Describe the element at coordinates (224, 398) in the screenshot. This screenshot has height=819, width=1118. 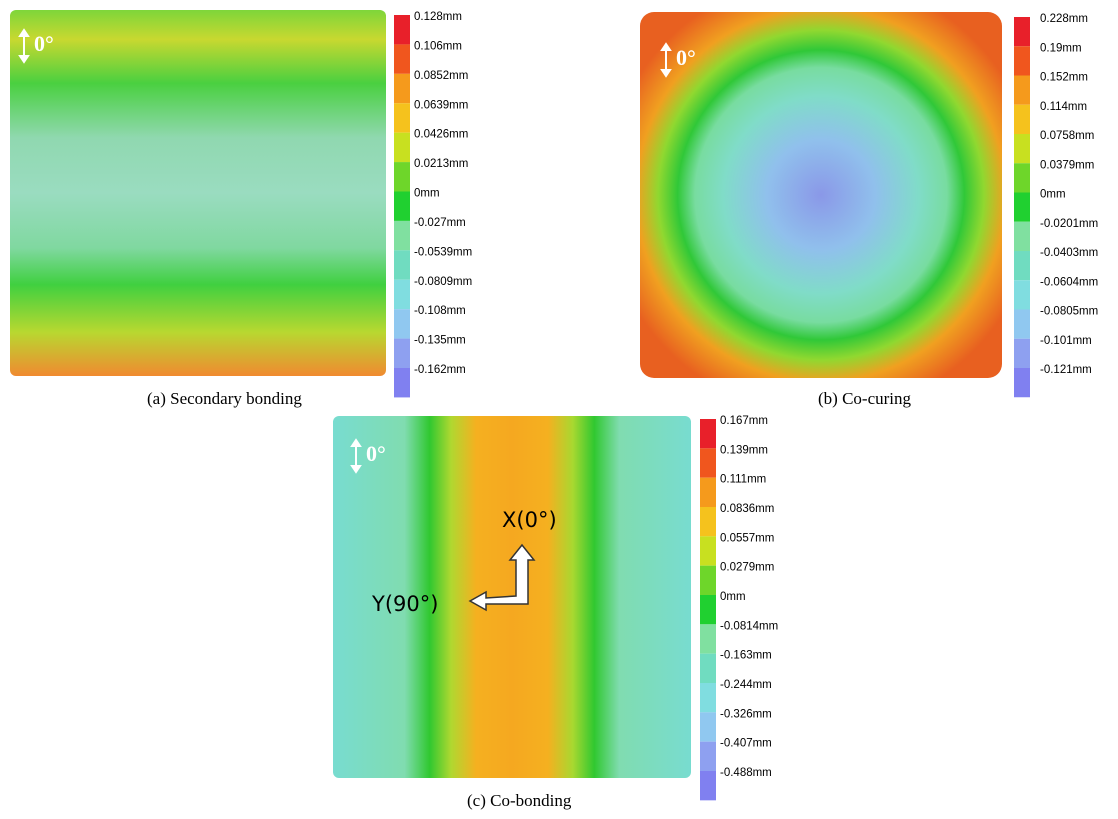
I see `caption: (a) Secondary bonding` at that location.